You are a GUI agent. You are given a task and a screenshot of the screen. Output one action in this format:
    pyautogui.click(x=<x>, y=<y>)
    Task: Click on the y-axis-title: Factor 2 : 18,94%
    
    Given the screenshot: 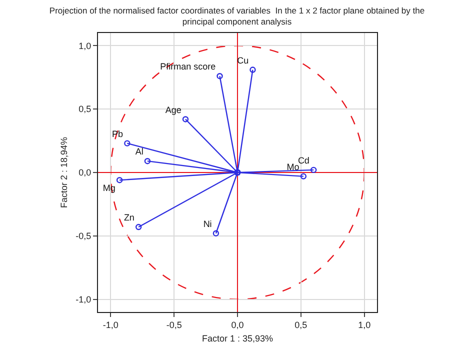 What is the action you would take?
    pyautogui.click(x=64, y=172)
    